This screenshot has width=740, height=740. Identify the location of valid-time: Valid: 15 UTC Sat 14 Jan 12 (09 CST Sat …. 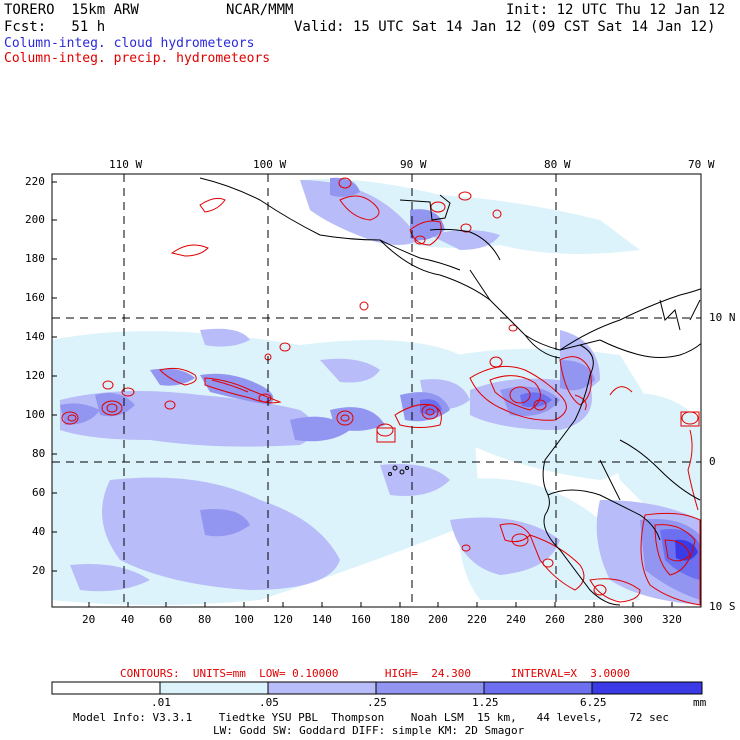
(505, 27).